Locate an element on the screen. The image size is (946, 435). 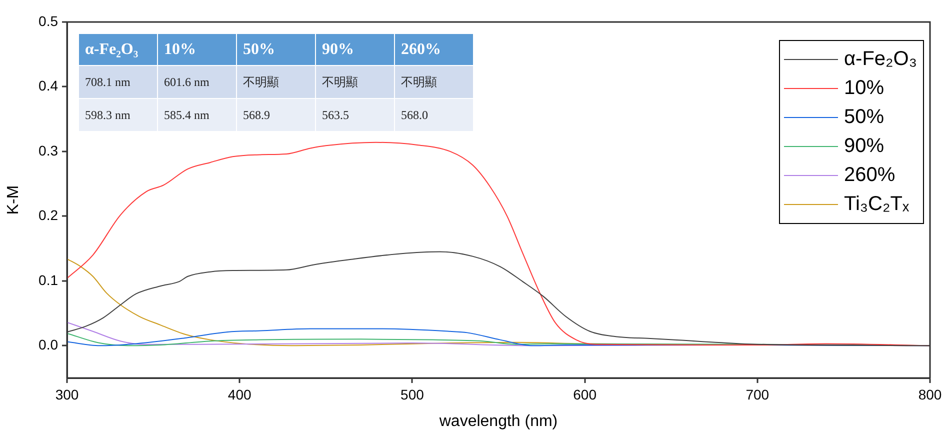
y-tick-label: 0.2 is located at coordinates (48, 215).